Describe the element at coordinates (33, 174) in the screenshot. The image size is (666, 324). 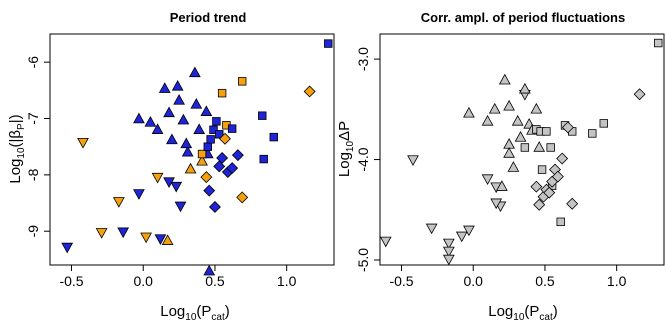
I see `y-tick-label: -8` at that location.